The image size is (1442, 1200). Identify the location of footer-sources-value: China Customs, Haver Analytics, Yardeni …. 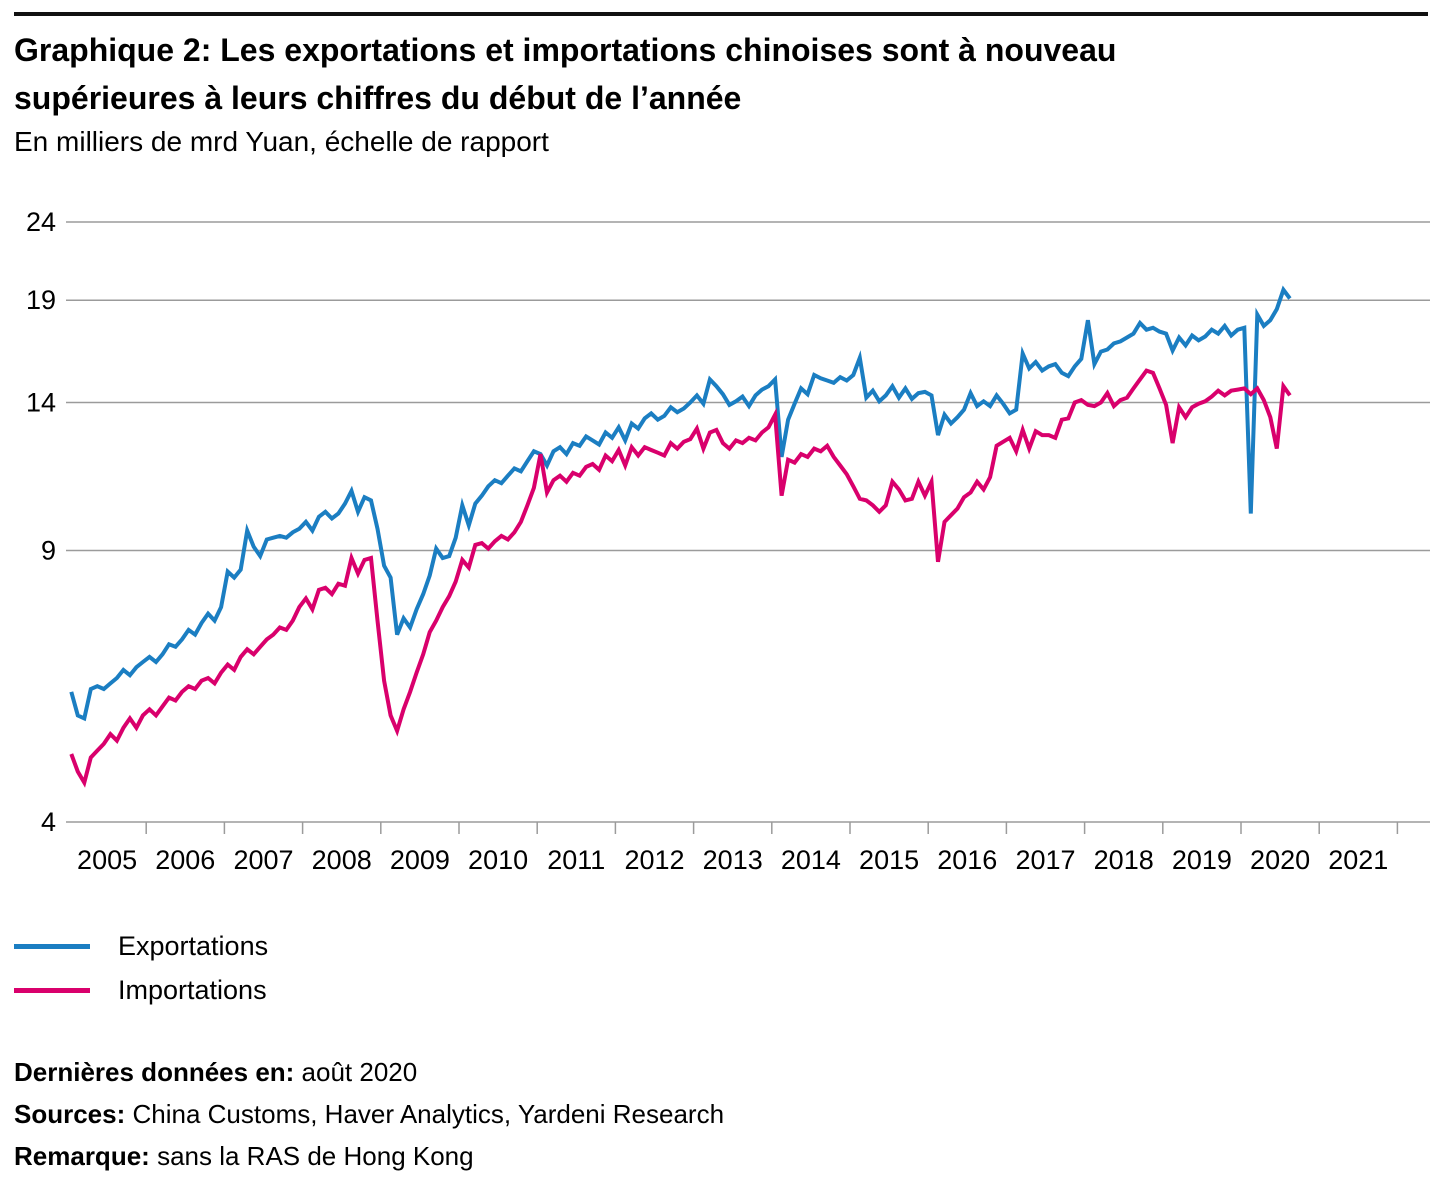
(428, 1114).